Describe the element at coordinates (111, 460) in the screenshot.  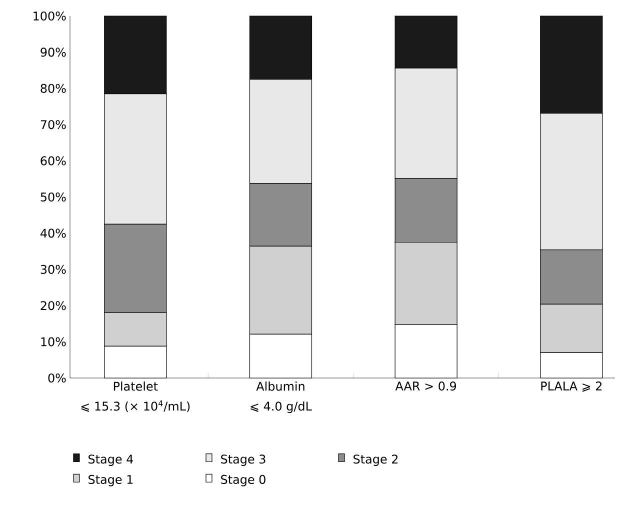
I see `legend-label: Stage 4` at that location.